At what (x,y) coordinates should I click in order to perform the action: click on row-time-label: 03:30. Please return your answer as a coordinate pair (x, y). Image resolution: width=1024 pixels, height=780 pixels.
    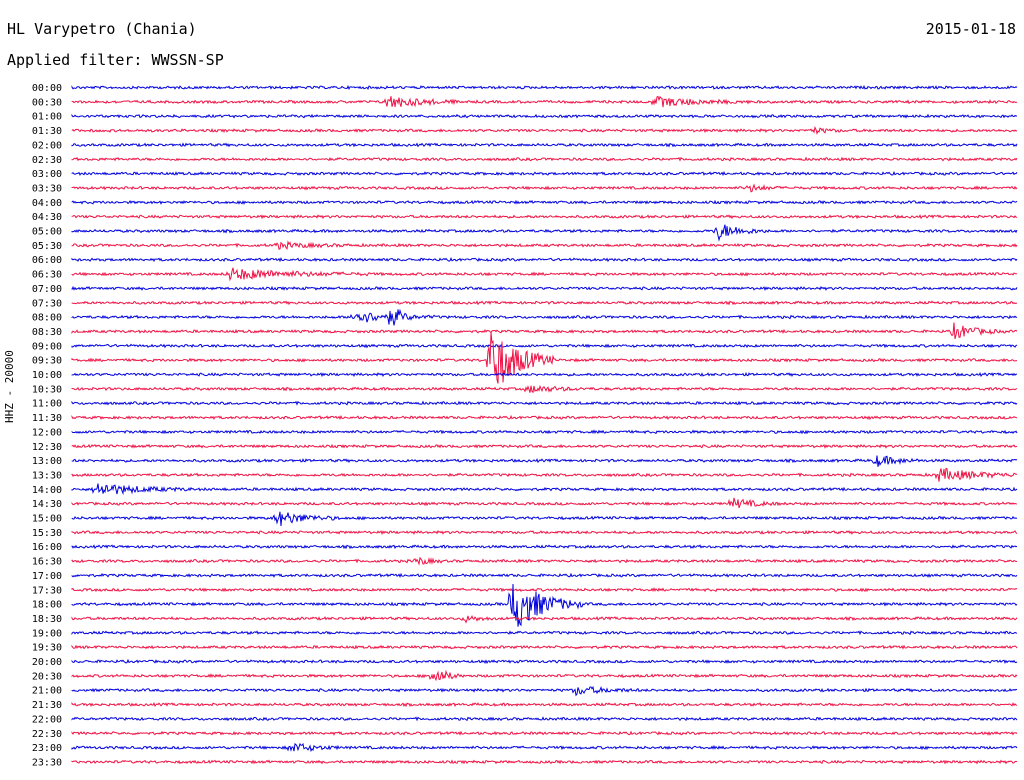
    Looking at the image, I should click on (47, 188).